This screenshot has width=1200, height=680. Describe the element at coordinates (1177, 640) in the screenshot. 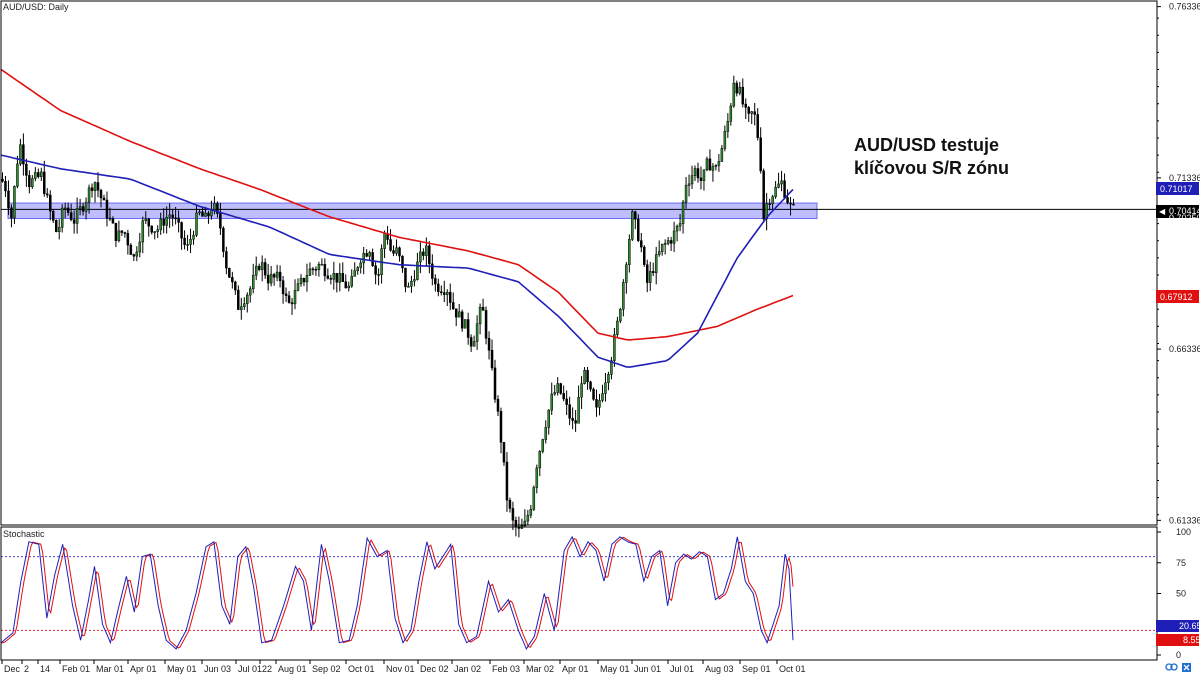

I see `stoch-d-box` at that location.